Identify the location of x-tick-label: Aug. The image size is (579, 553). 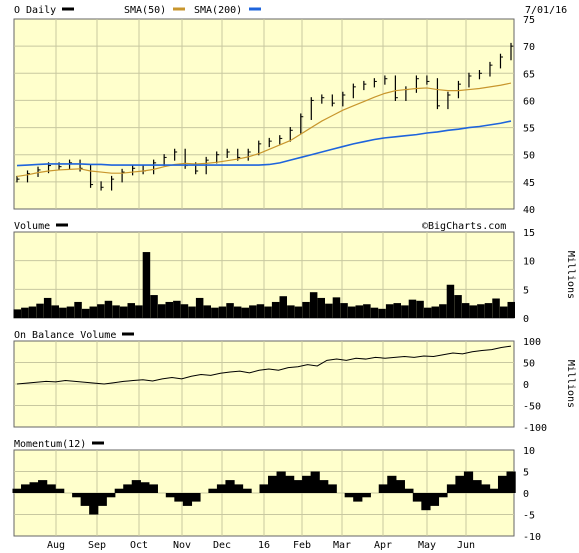
(56, 545).